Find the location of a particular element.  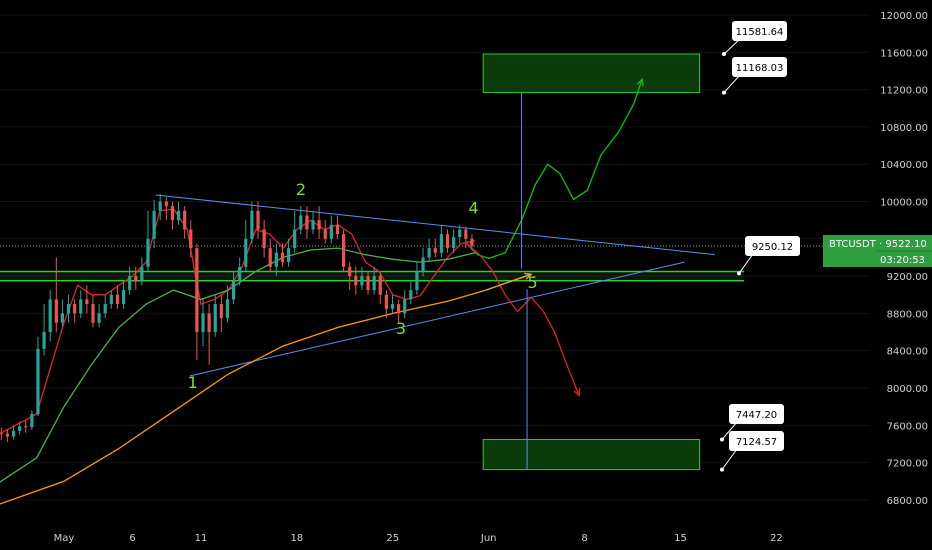

y-tick-9: 8400.00 is located at coordinates (907, 352).